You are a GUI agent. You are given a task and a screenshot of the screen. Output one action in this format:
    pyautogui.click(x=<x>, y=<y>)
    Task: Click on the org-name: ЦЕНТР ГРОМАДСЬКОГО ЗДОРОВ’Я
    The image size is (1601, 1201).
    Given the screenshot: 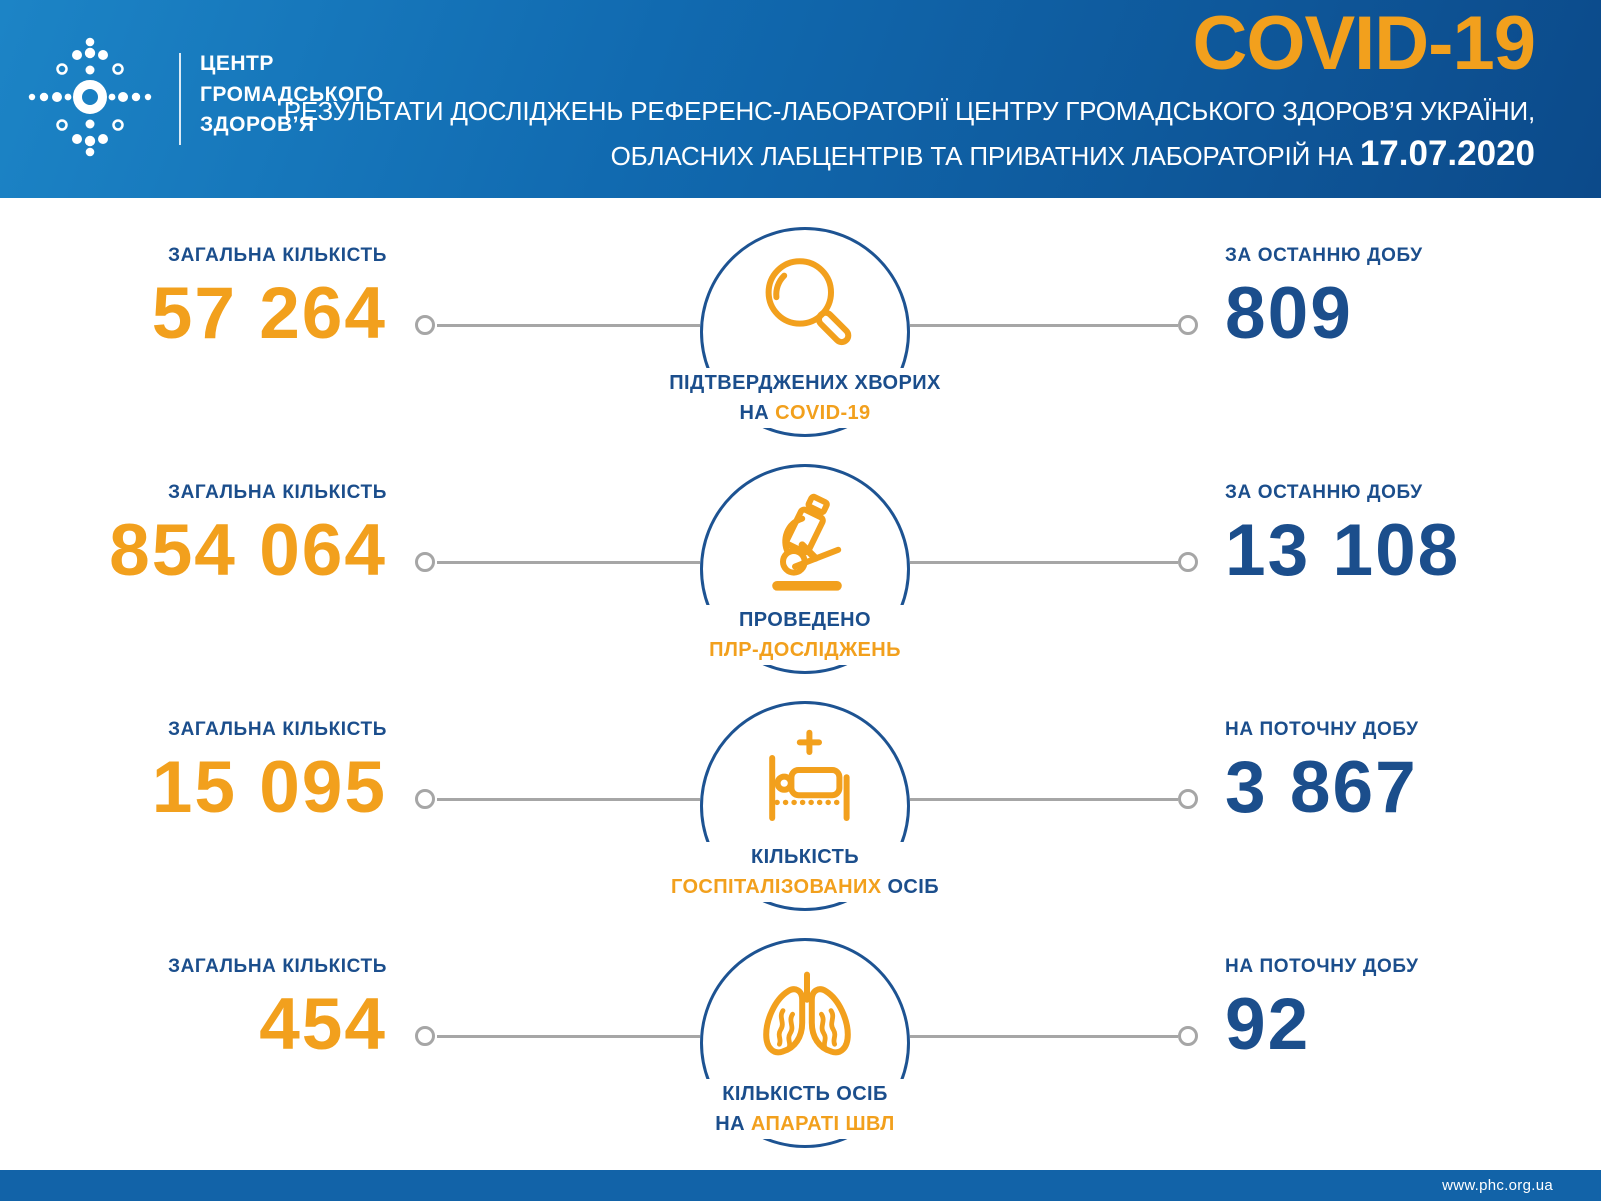 What is the action you would take?
    pyautogui.click(x=292, y=95)
    